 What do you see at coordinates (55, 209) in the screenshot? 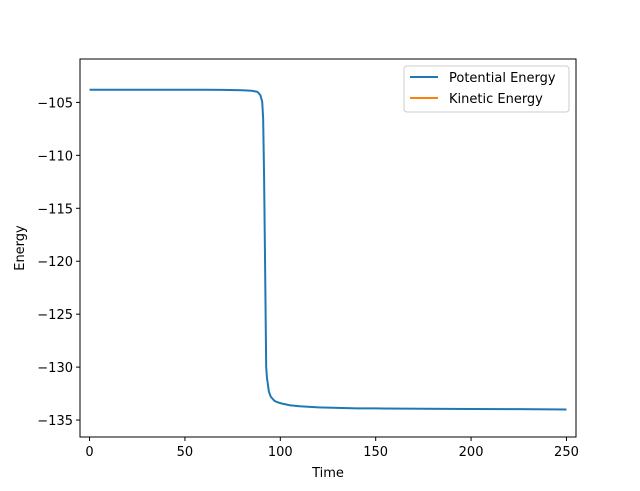
I see `y-tick-label: −115` at bounding box center [55, 209].